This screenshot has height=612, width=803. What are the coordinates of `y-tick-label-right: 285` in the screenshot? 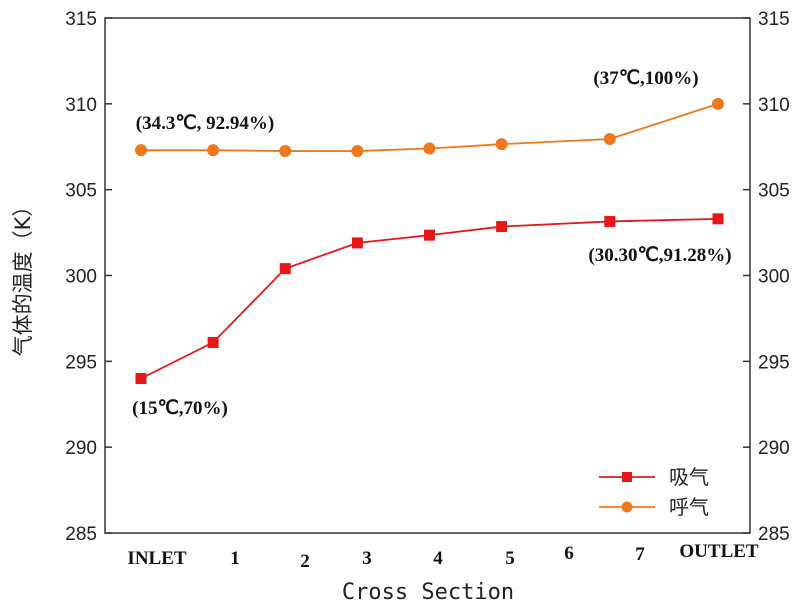 It's located at (774, 534).